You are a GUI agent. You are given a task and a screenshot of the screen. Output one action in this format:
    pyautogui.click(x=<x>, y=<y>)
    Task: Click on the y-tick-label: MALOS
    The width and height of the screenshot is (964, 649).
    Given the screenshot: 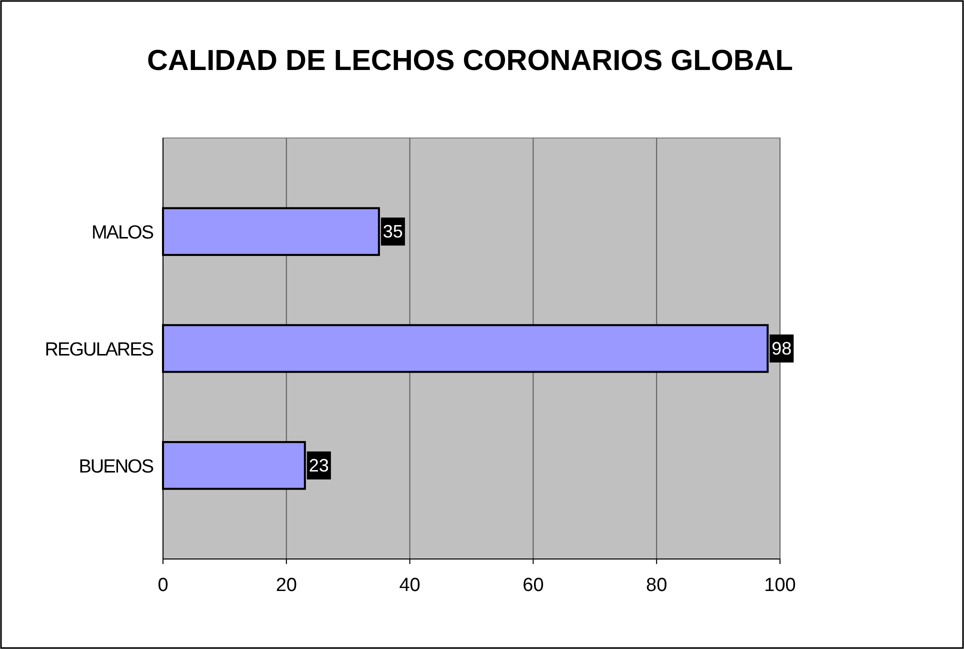 What is the action you would take?
    pyautogui.click(x=122, y=233)
    